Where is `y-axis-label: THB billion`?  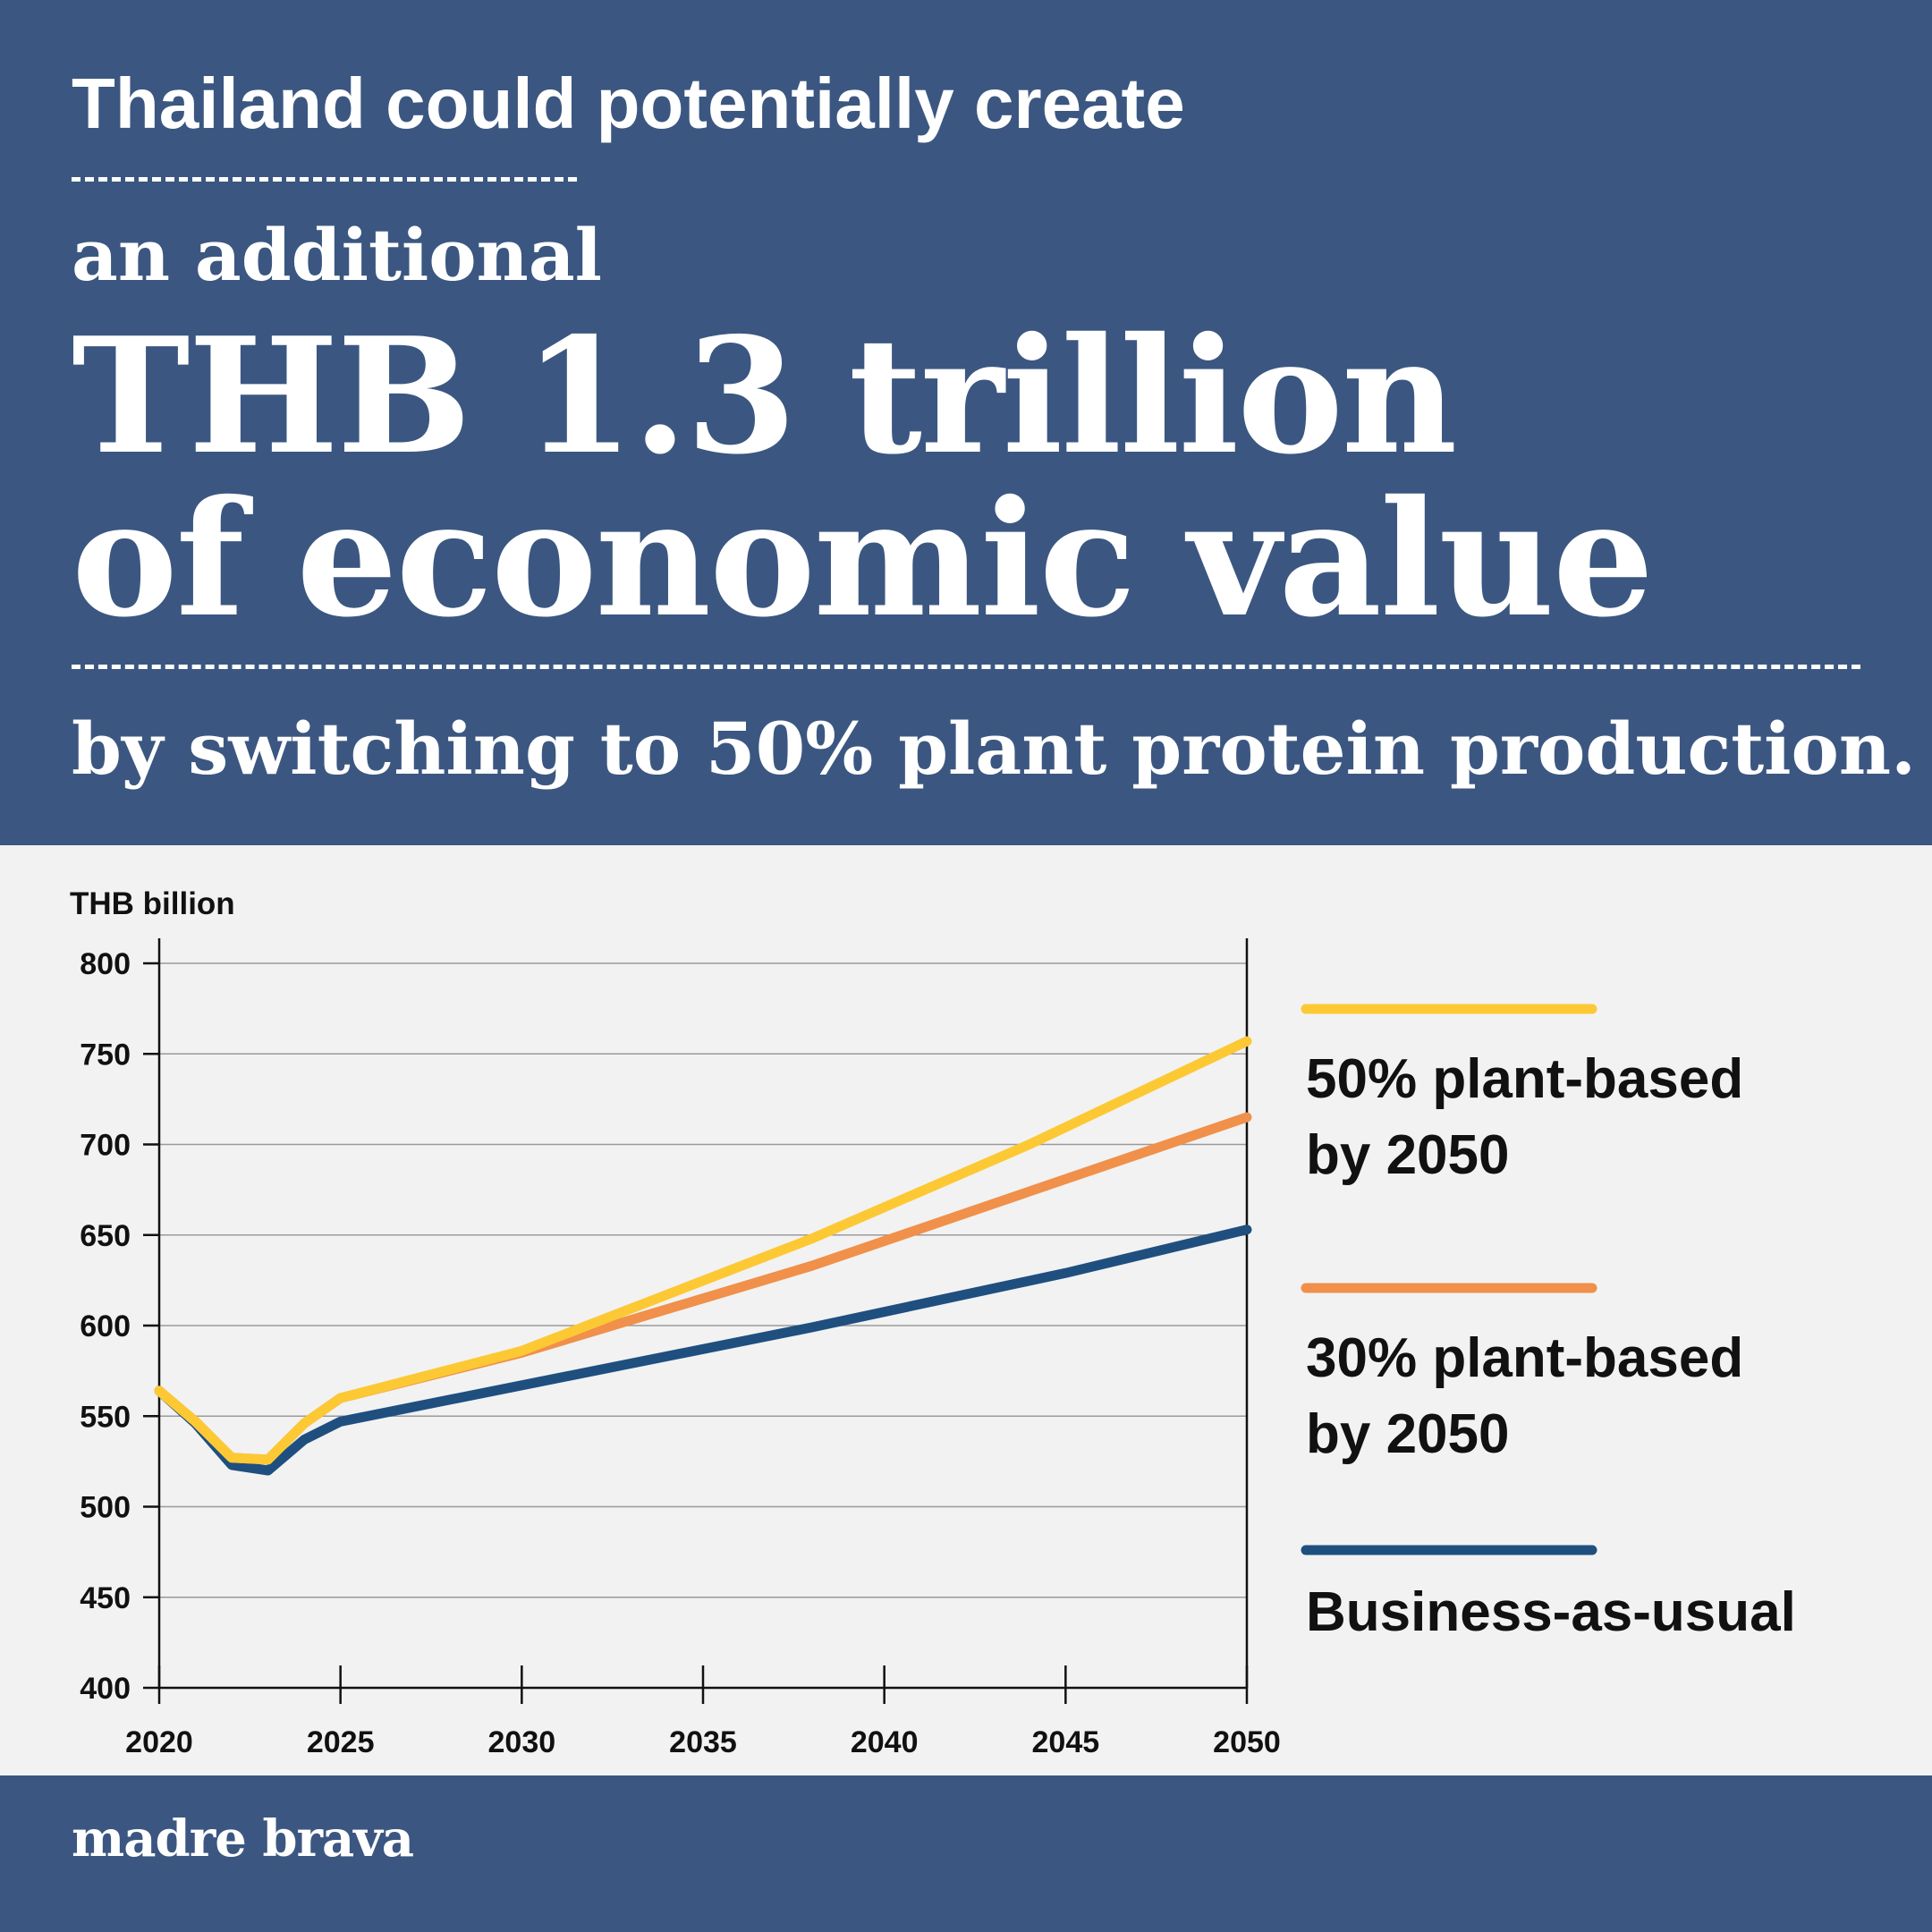
y-axis-label: THB billion is located at coordinates (152, 903).